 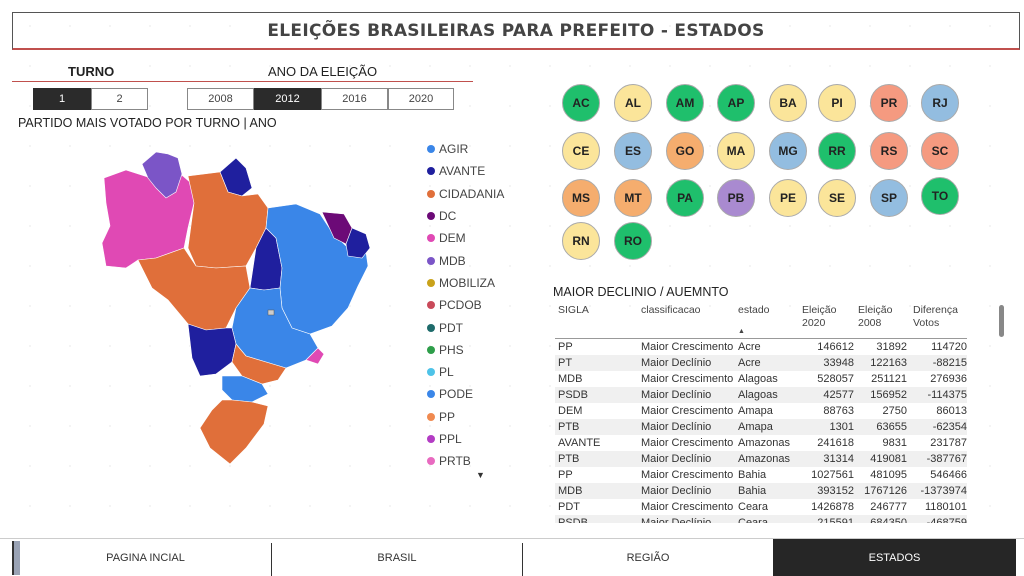 What do you see at coordinates (162, 175) in the screenshot?
I see `map-region-rr` at bounding box center [162, 175].